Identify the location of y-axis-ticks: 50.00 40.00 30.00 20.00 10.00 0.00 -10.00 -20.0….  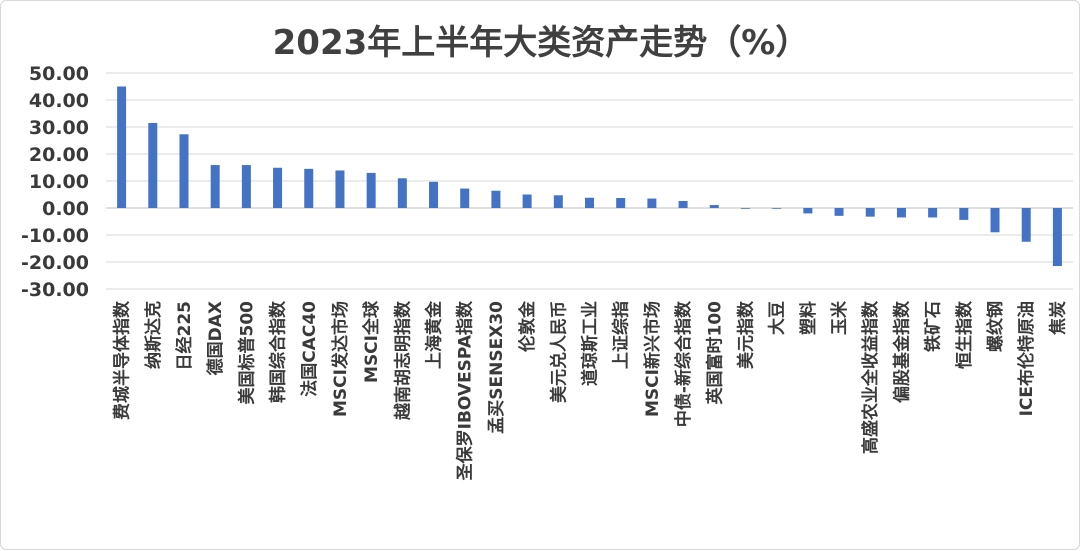
(55, 182).